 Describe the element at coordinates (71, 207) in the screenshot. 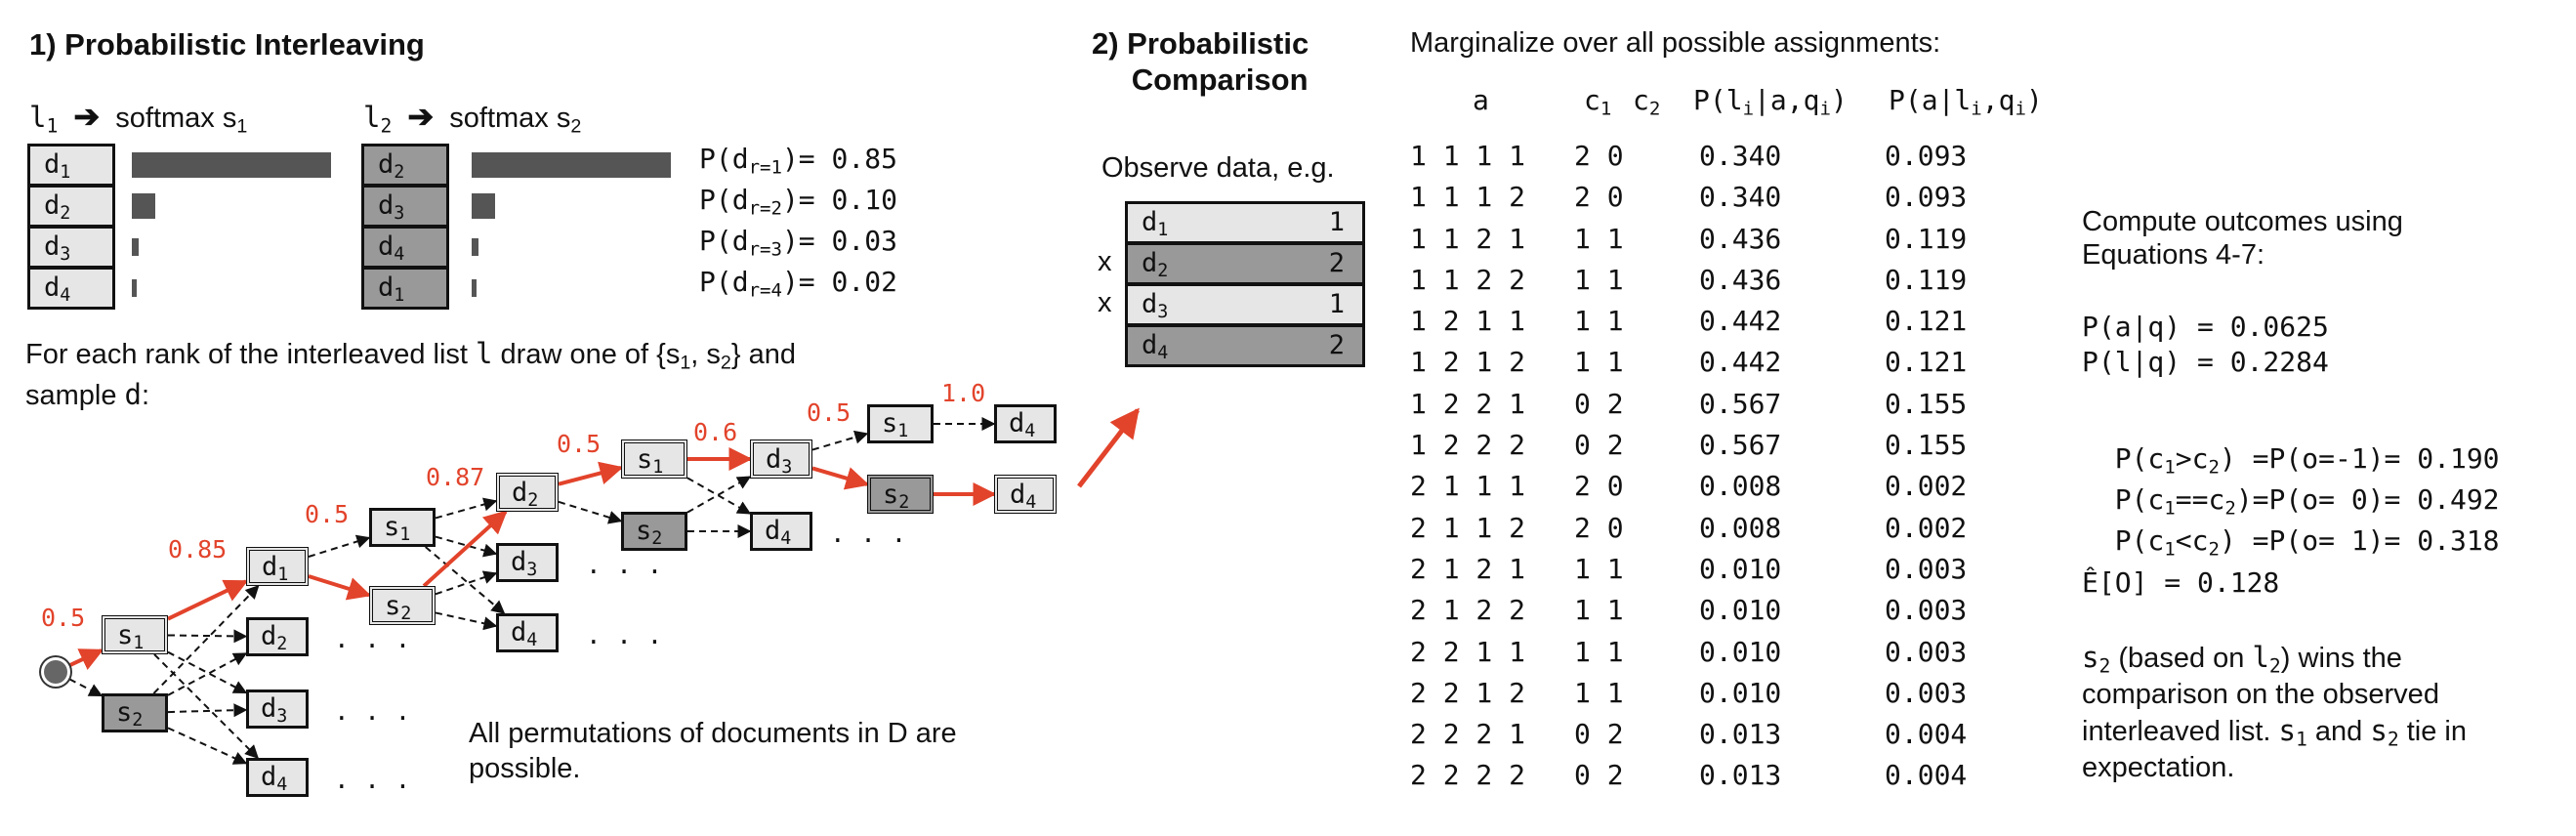

I see `list1-doc-2: d2` at that location.